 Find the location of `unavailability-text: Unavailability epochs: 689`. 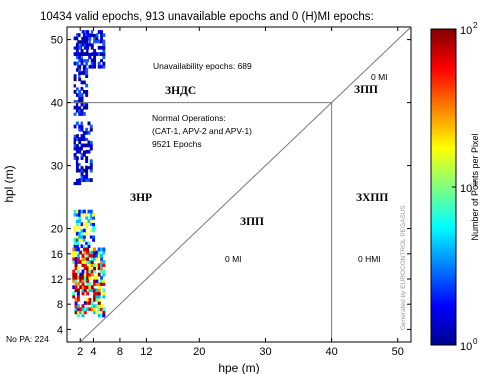

unavailability-text: Unavailability epochs: 689 is located at coordinates (202, 66).